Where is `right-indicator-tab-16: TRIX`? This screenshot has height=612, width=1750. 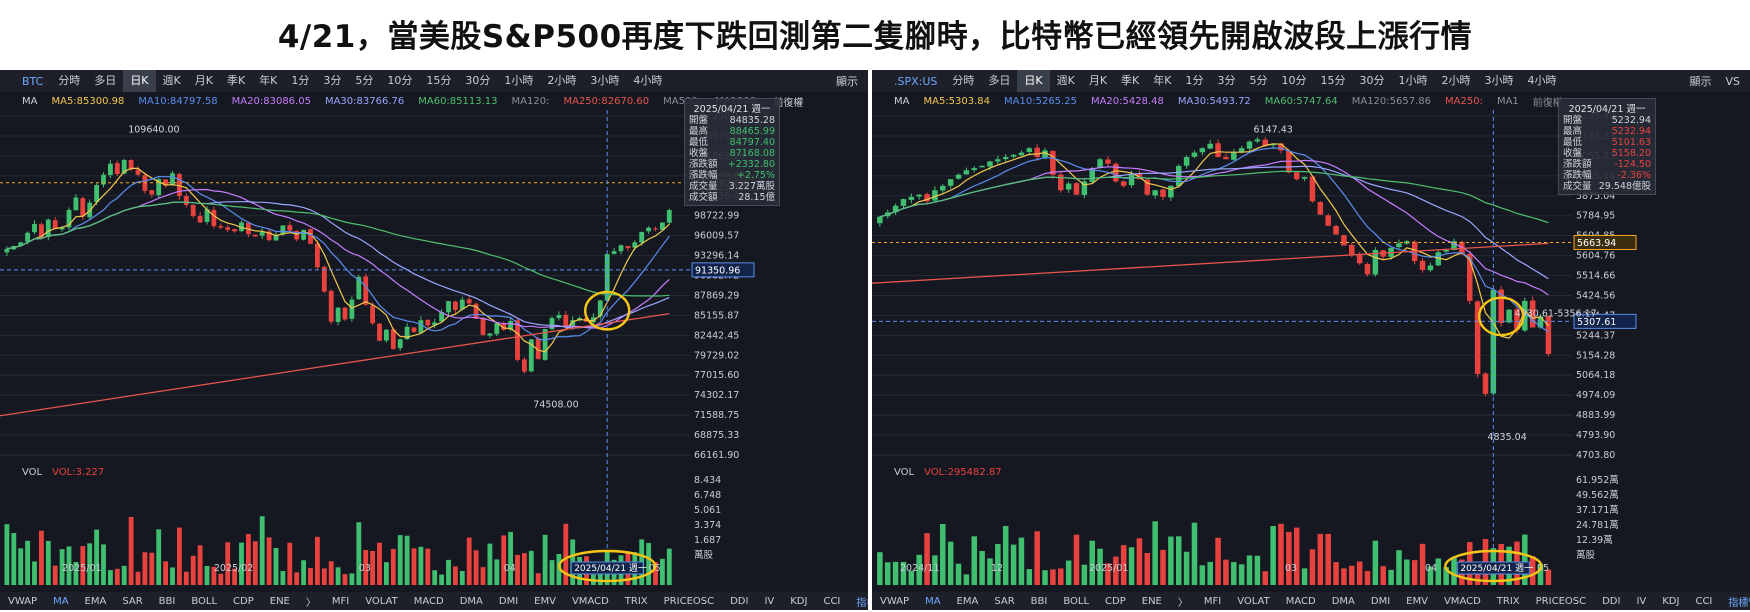 right-indicator-tab-16: TRIX is located at coordinates (1508, 601).